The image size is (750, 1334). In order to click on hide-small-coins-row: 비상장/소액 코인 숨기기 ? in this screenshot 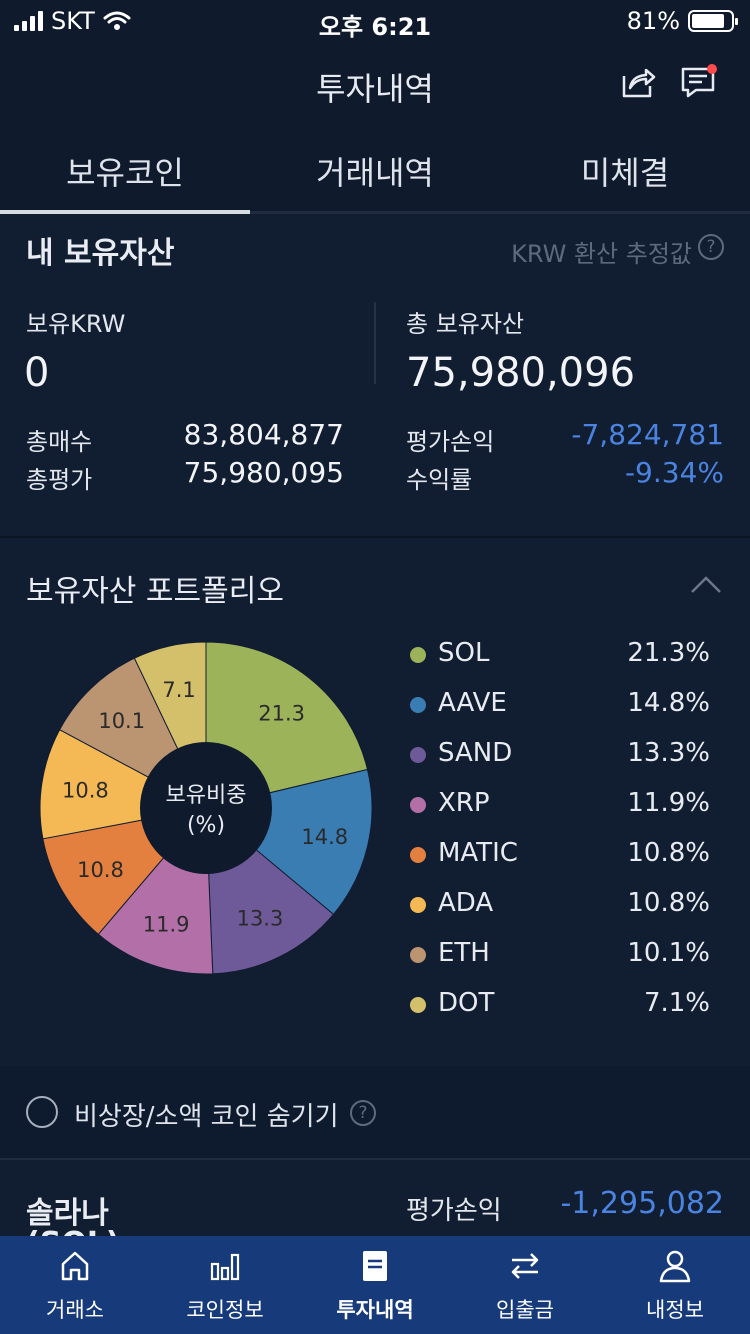, I will do `click(375, 1112)`.